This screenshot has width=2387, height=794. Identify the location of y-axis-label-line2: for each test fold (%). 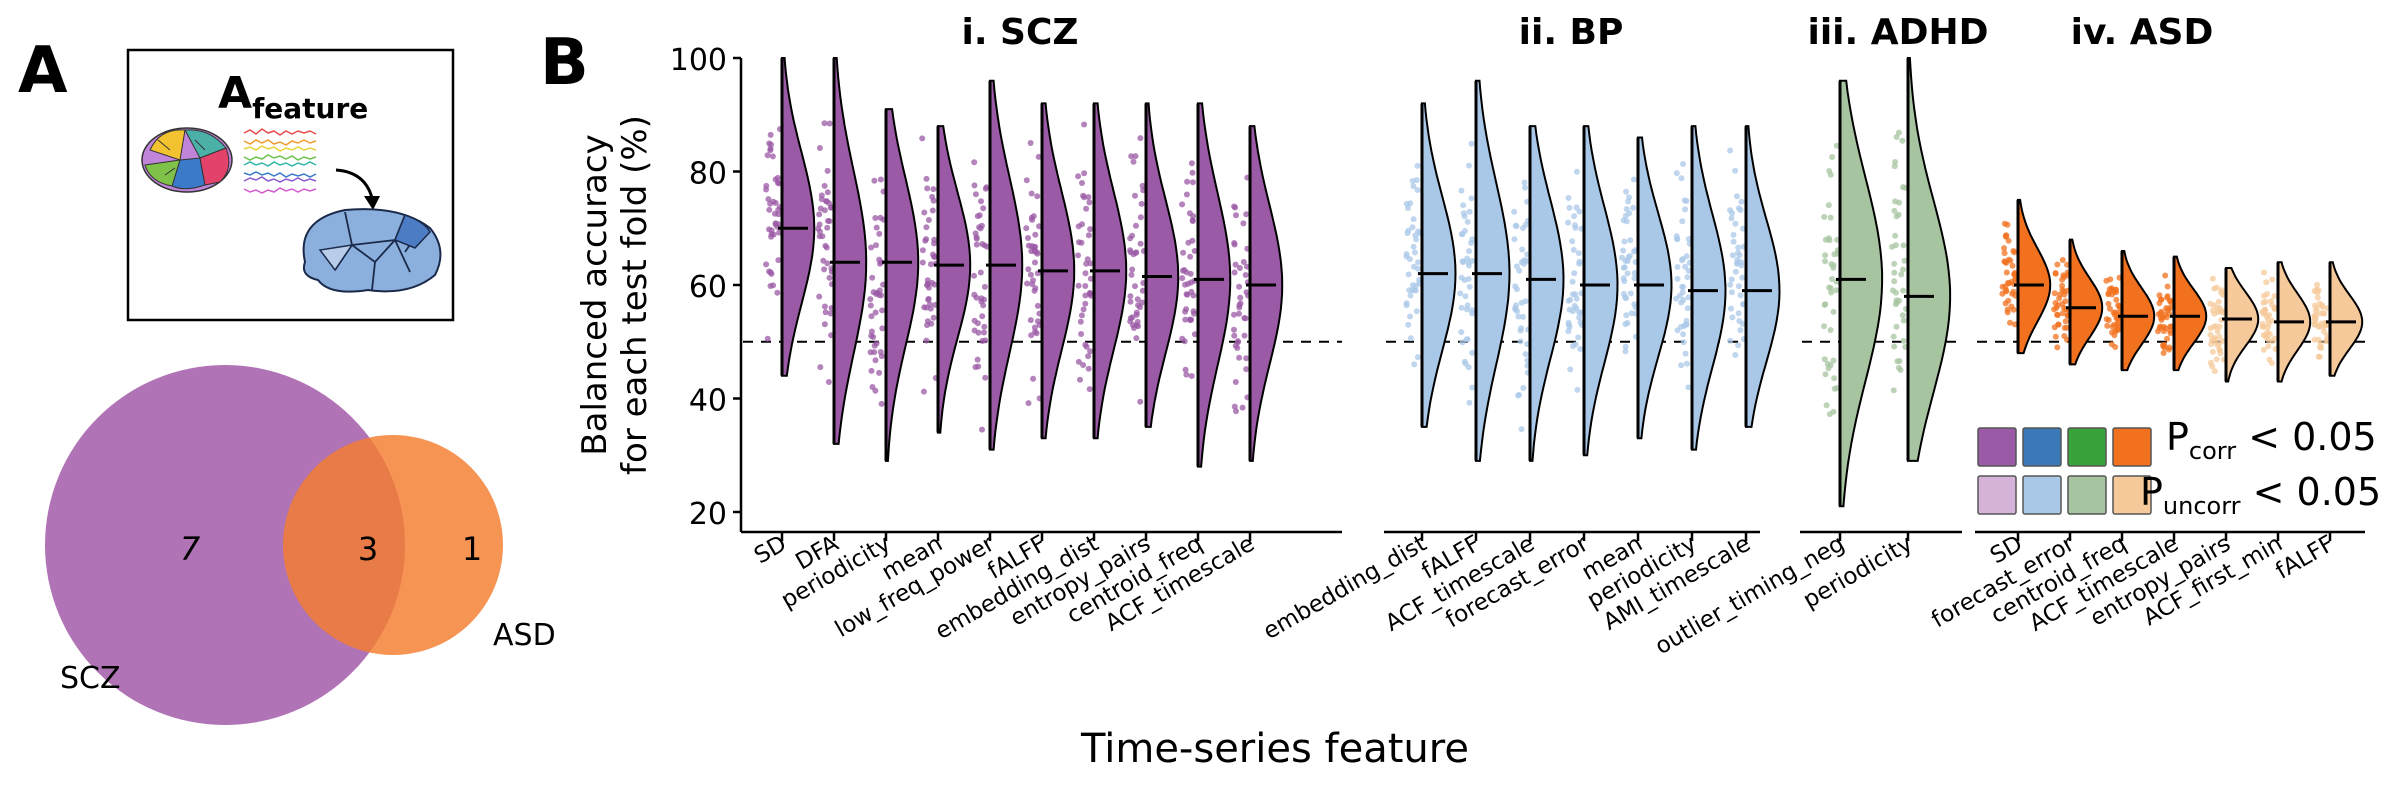
(635, 295).